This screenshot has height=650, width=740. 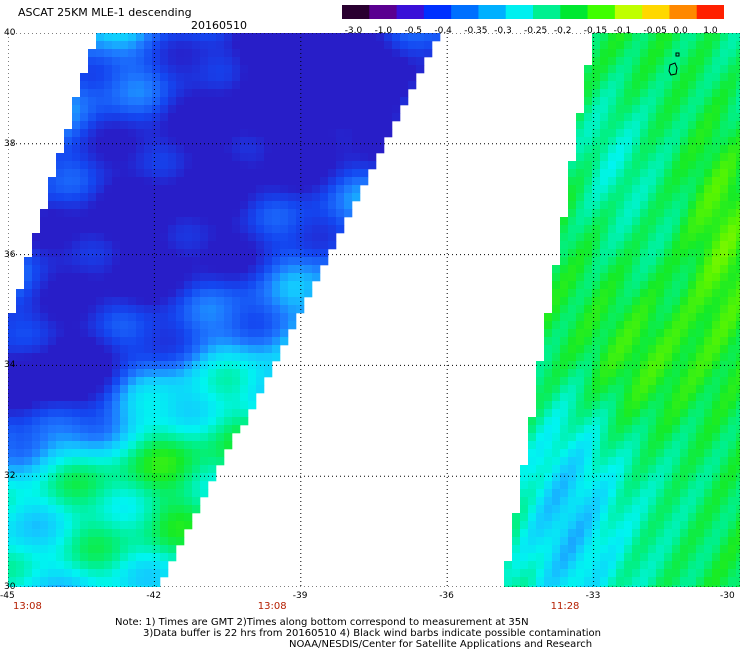 I want to click on colorbar-segment, so click(x=519, y=12).